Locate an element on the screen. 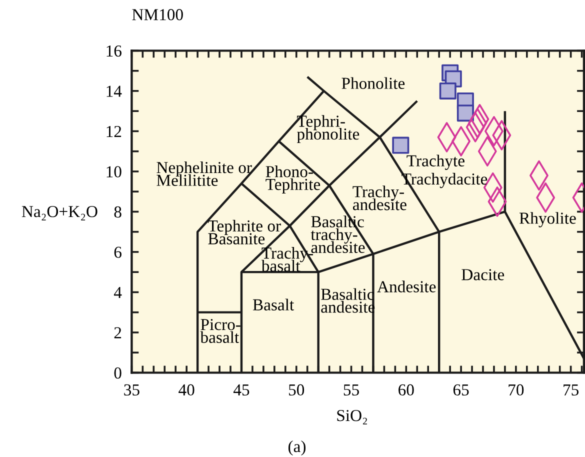  annotation: Phonolite is located at coordinates (373, 83).